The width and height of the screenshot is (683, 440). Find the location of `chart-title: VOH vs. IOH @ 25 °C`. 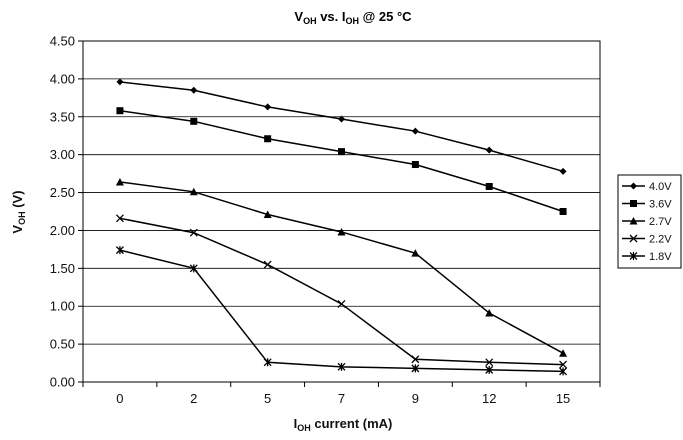

chart-title: VOH vs. IOH @ 25 °C is located at coordinates (353, 17).